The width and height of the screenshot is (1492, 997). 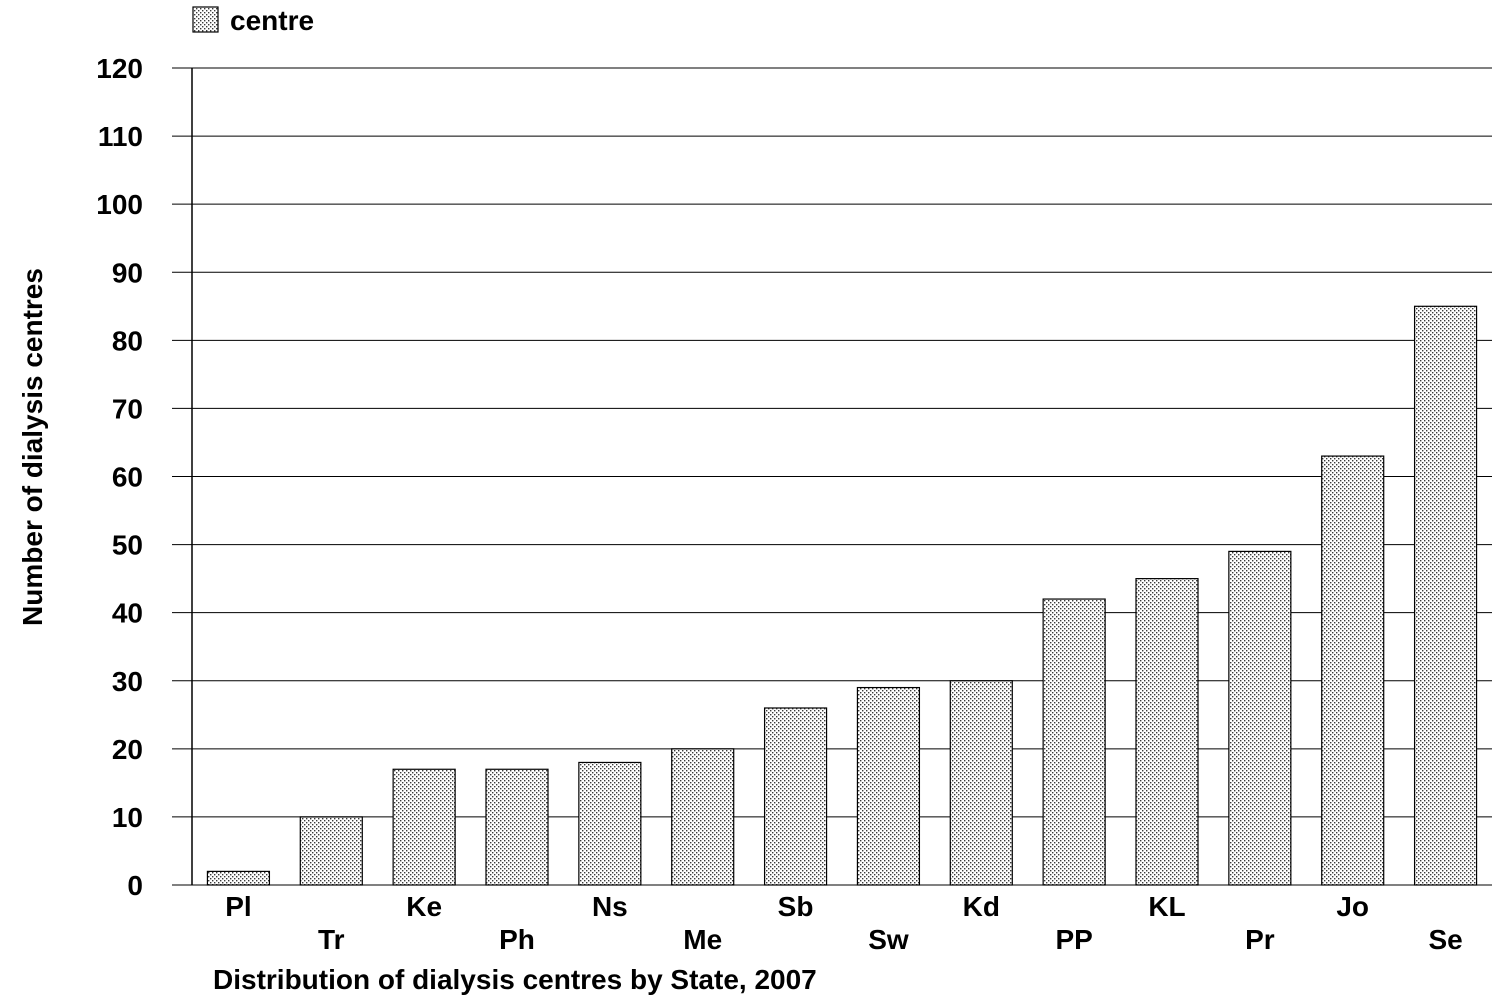 What do you see at coordinates (127, 749) in the screenshot?
I see `y-tick-label: 20` at bounding box center [127, 749].